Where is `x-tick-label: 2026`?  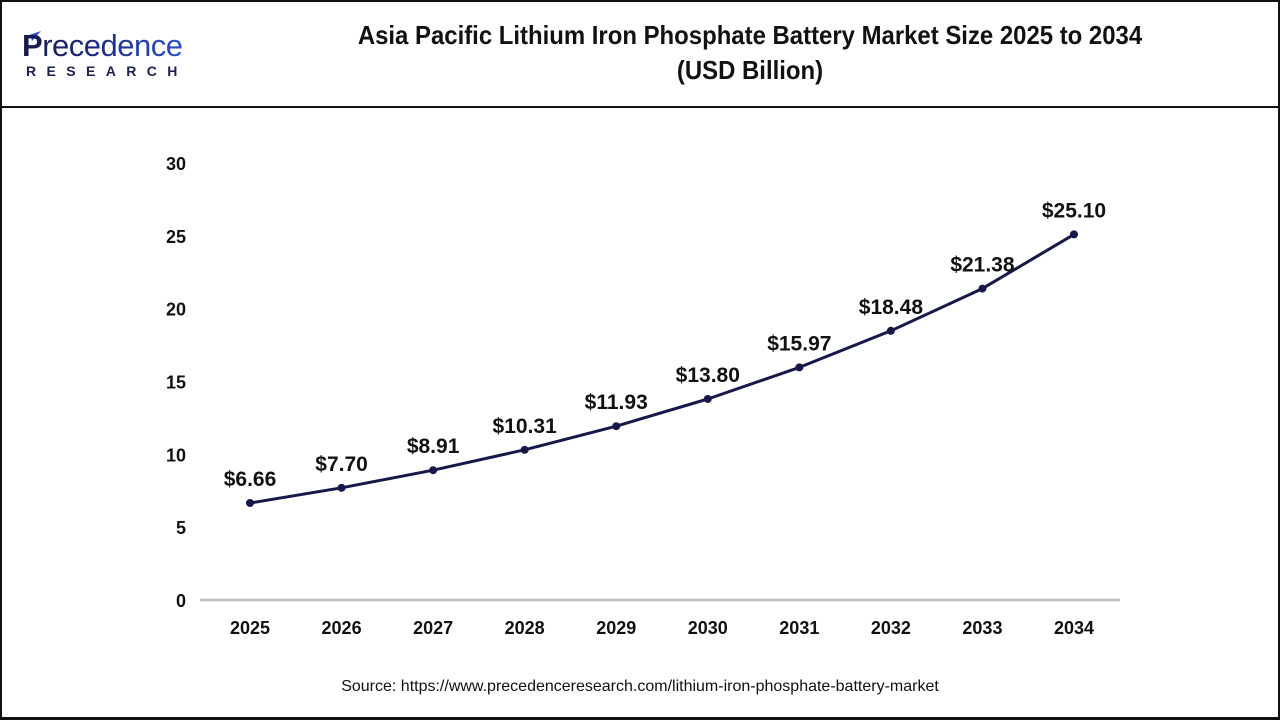 x-tick-label: 2026 is located at coordinates (342, 628).